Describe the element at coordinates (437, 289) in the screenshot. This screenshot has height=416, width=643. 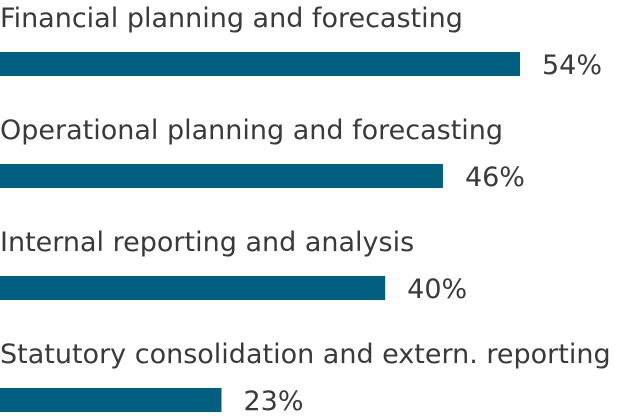
I see `value-label: 40%` at that location.